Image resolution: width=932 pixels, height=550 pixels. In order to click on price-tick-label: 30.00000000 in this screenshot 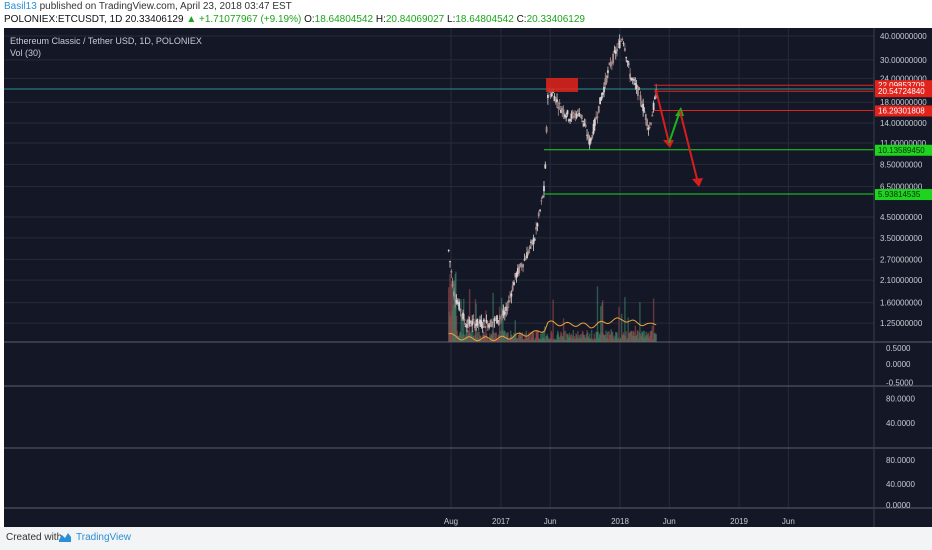, I will do `click(903, 60)`.